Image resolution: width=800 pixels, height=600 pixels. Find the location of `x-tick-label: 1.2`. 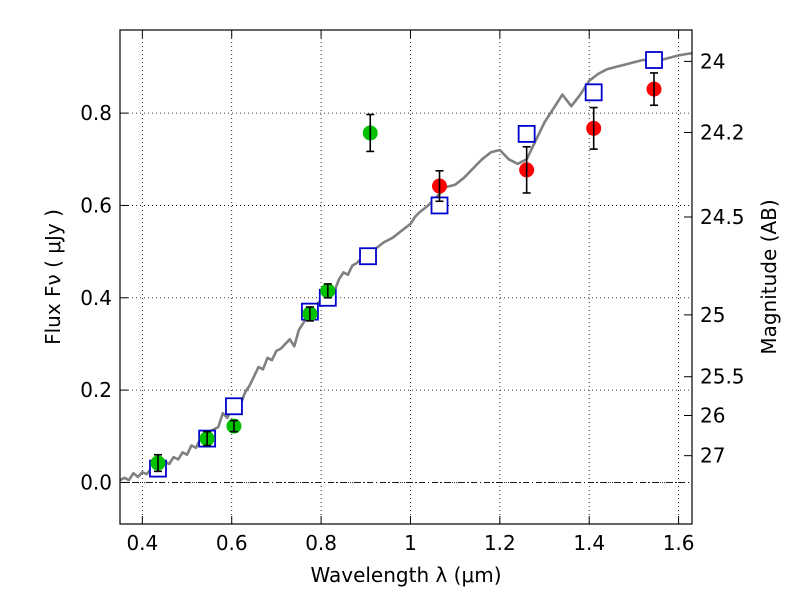

x-tick-label: 1.2 is located at coordinates (500, 543).